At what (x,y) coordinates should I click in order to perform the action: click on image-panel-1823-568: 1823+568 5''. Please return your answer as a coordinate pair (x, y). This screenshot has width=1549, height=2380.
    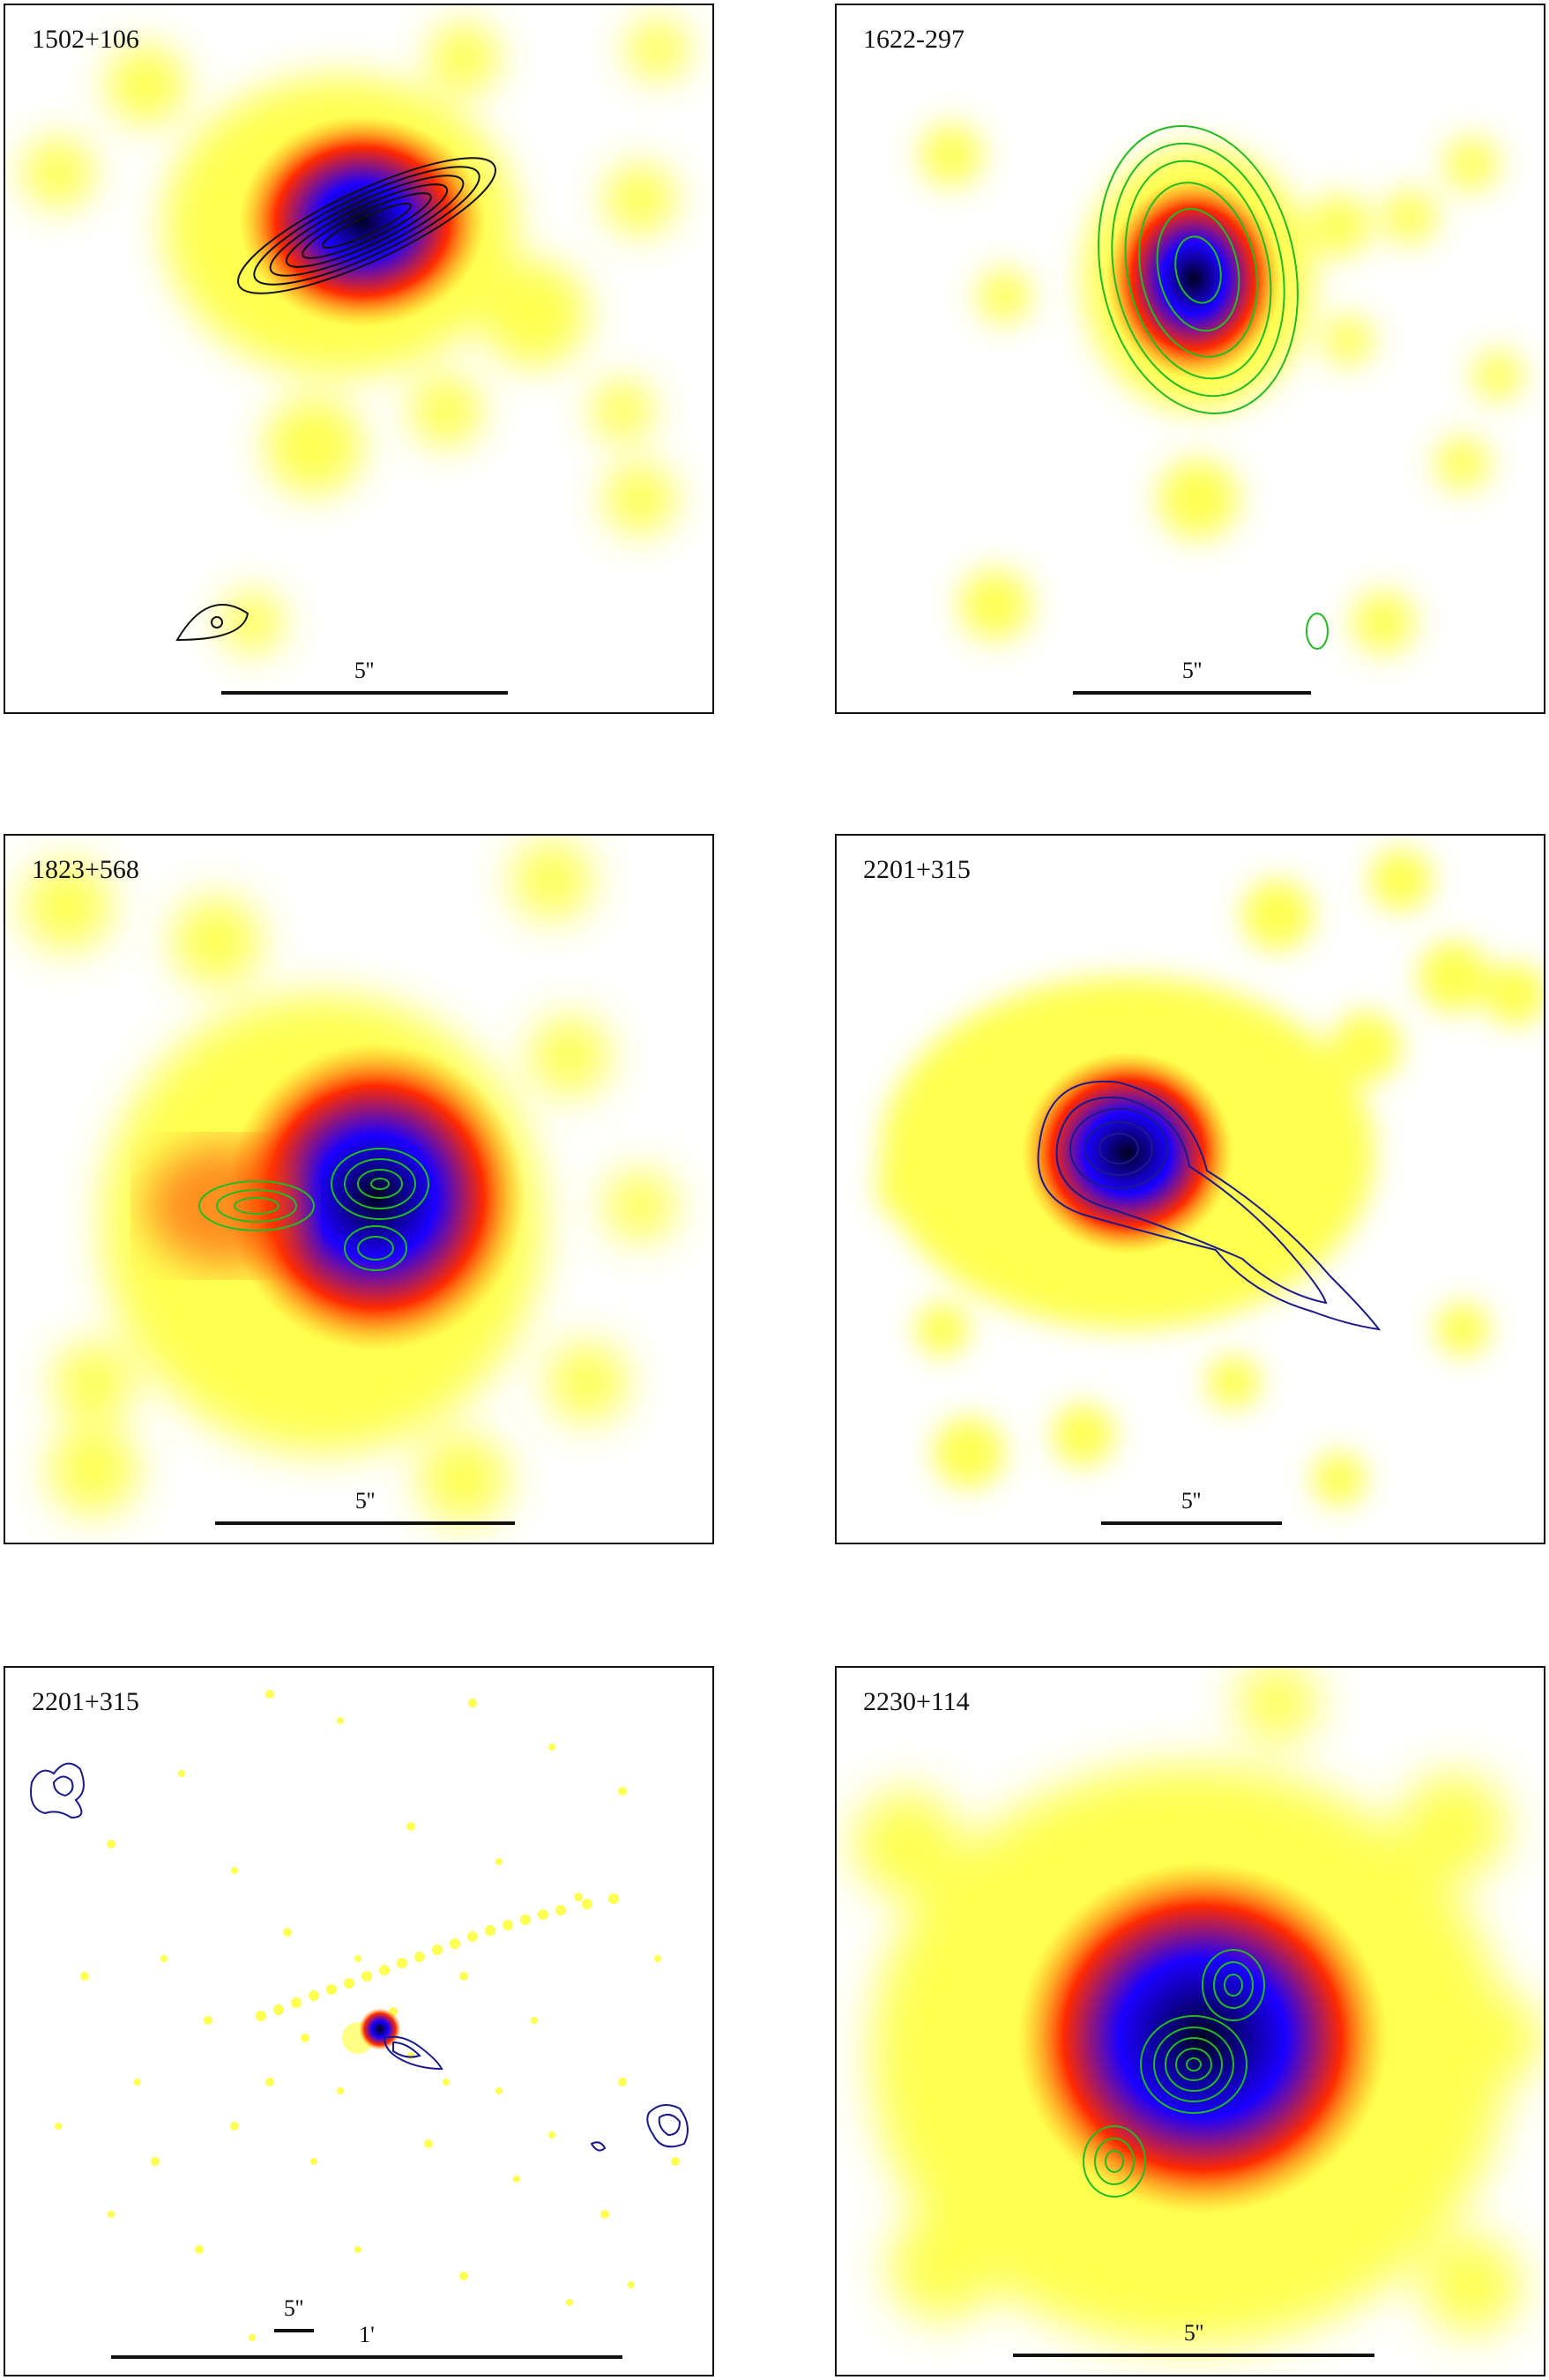
    Looking at the image, I should click on (359, 1189).